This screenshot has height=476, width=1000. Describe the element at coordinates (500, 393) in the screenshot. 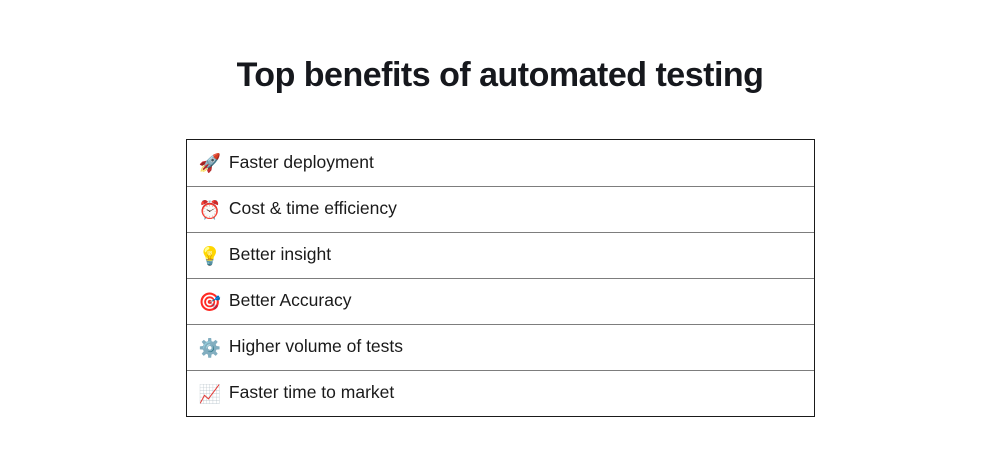

I see `benefit-row-faster-time-to-market: 📈 Faster time to market` at that location.